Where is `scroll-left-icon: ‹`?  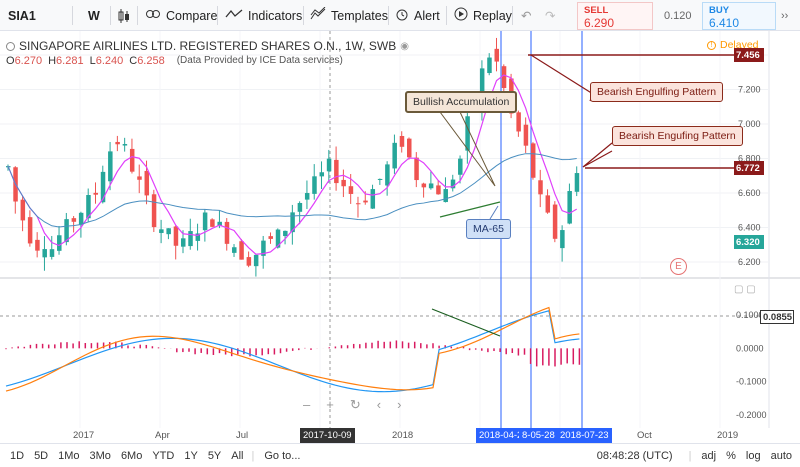
scroll-left-icon: ‹ is located at coordinates (379, 404).